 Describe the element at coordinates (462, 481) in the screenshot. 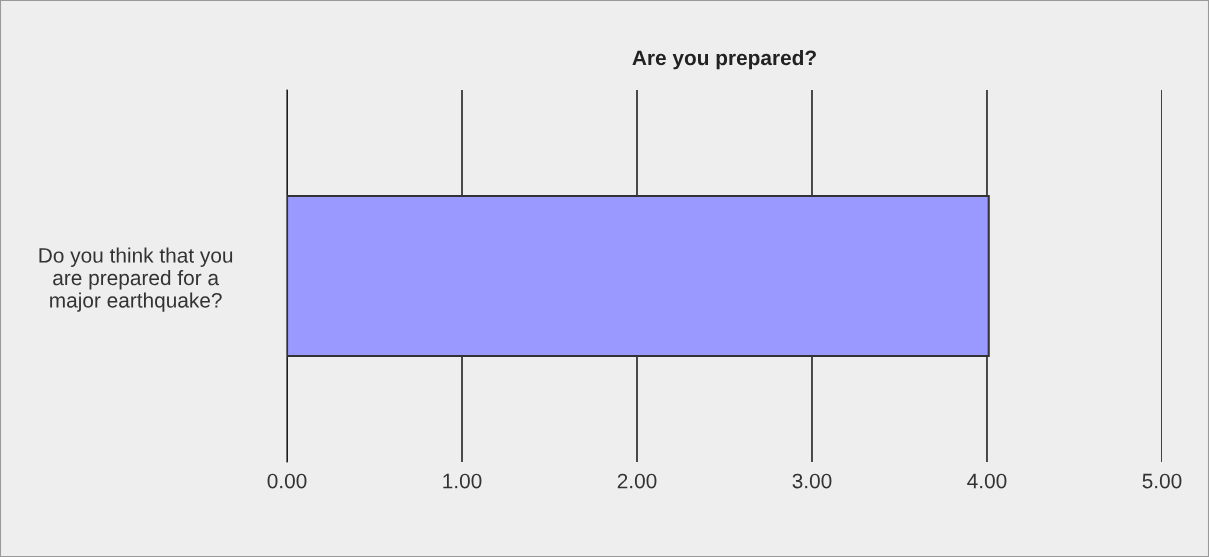

I see `x-tick-label: 1.00` at that location.